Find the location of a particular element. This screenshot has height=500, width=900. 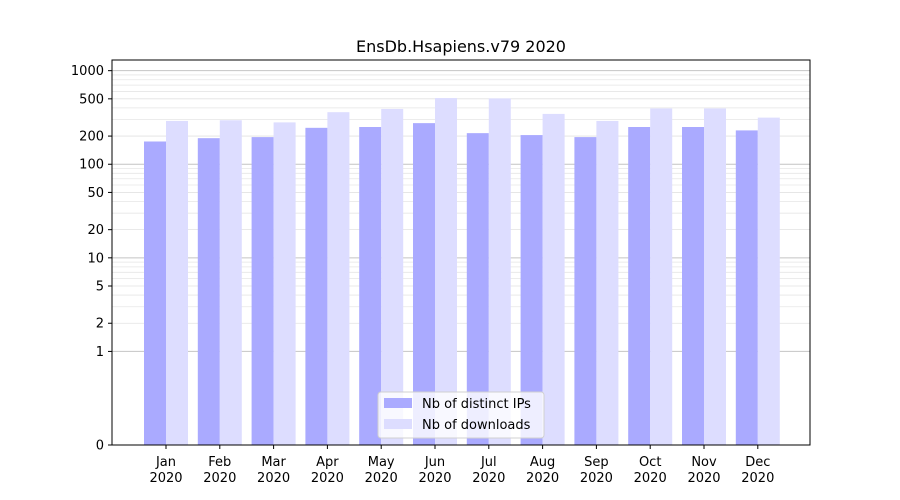

x-tick-label: Jul is located at coordinates (488, 462).